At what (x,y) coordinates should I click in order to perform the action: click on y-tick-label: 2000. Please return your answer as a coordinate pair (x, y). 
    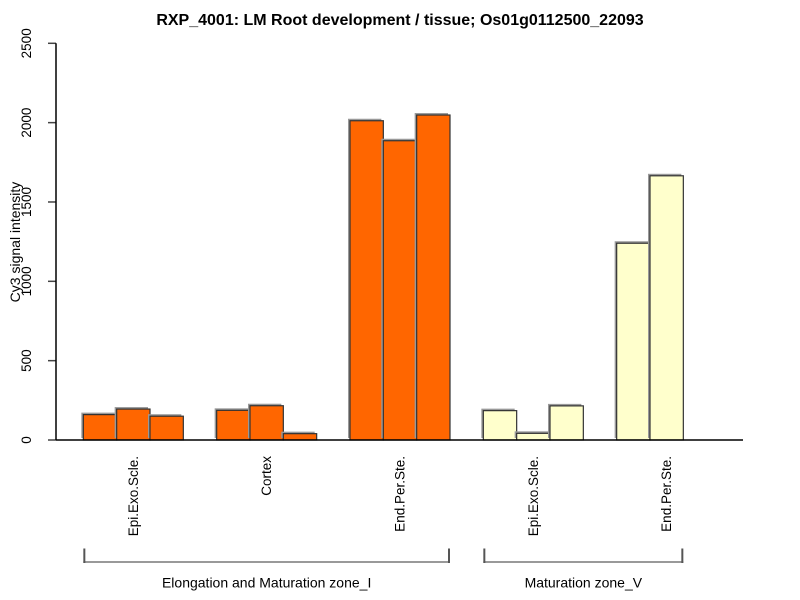
    Looking at the image, I should click on (26, 123).